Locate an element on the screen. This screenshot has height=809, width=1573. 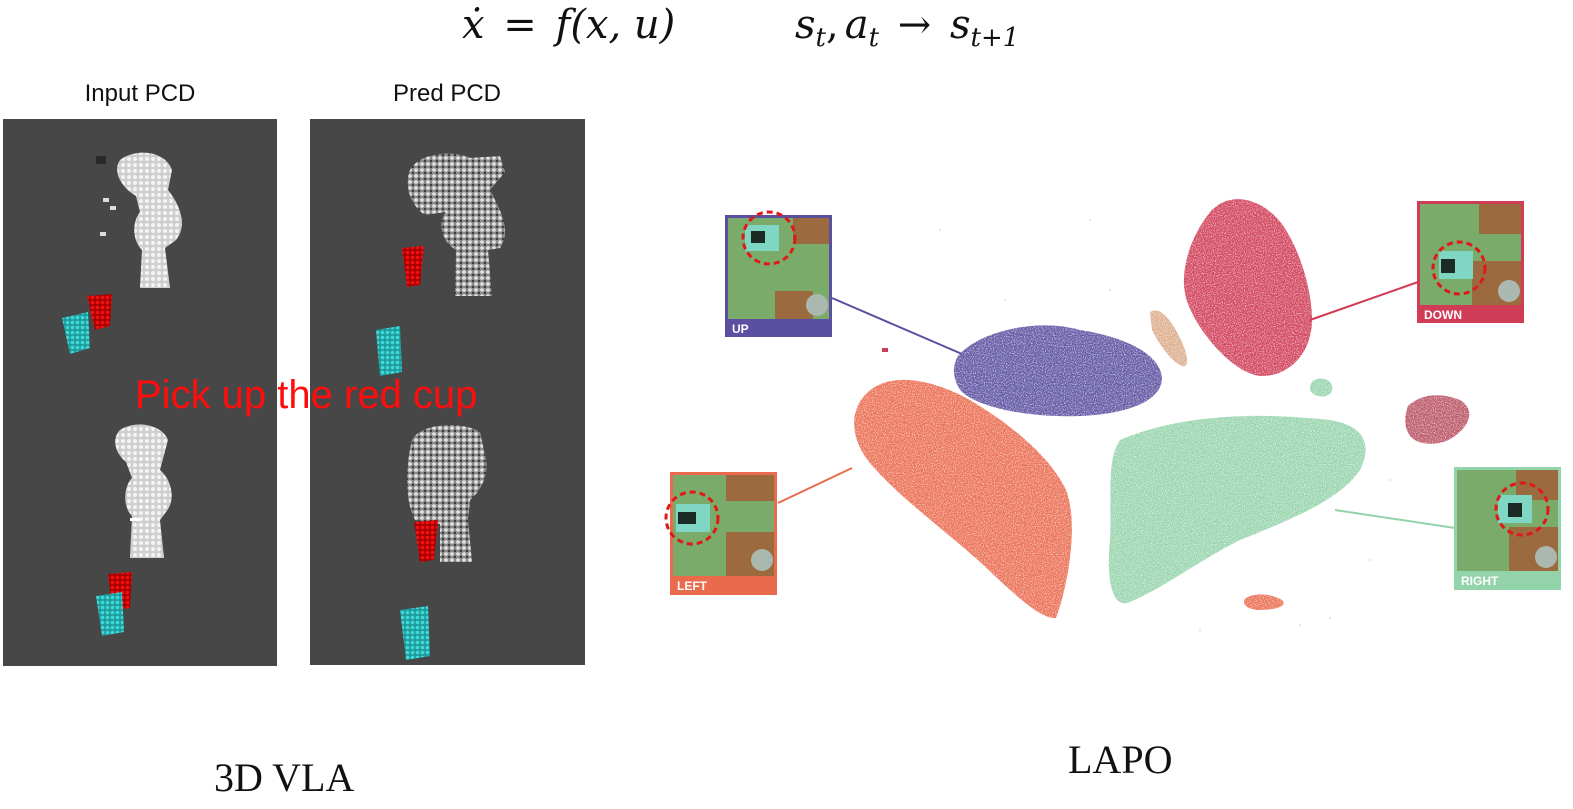
input-pcd-title: Input PCD is located at coordinates (140, 93).